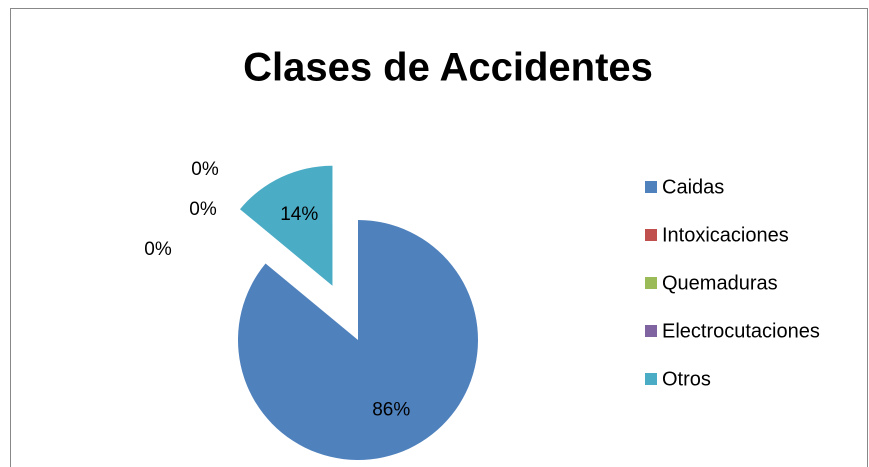  Describe the element at coordinates (725, 235) in the screenshot. I see `legend-label: Intoxicaciones` at that location.